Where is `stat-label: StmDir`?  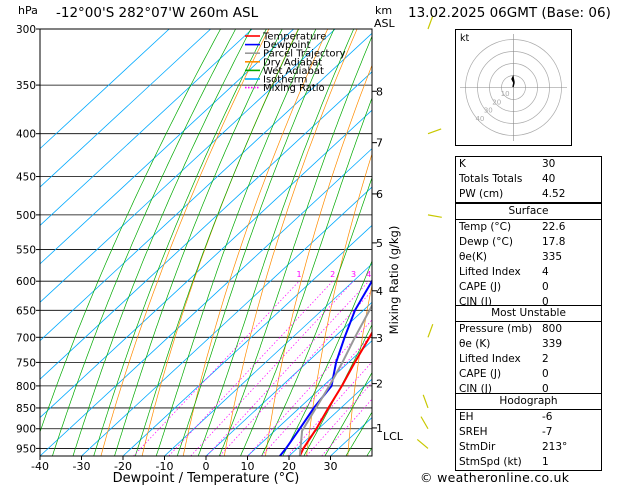
stat-label: StmDir is located at coordinates (477, 447).